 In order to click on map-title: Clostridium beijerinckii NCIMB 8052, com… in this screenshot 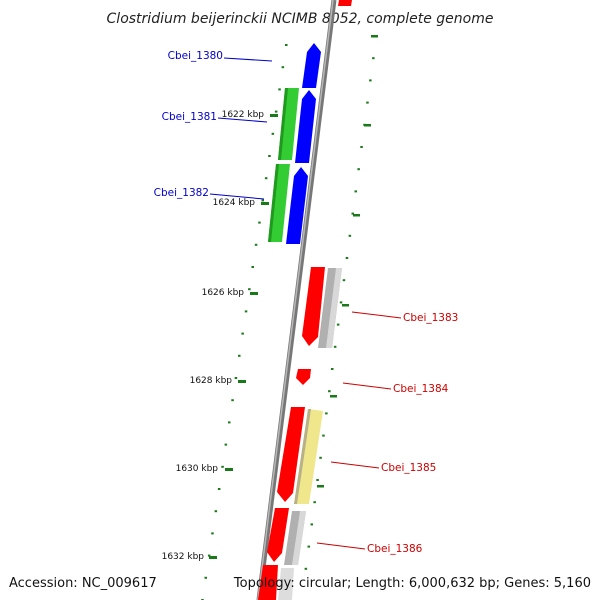, I will do `click(300, 19)`.